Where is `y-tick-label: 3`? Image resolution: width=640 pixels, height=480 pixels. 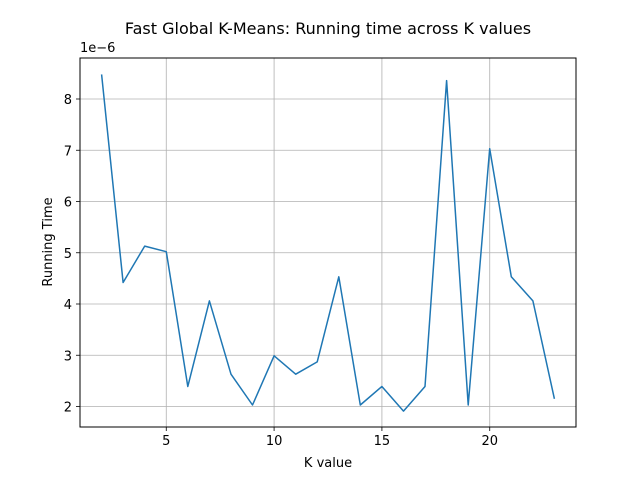 y-tick-label: 3 is located at coordinates (68, 356).